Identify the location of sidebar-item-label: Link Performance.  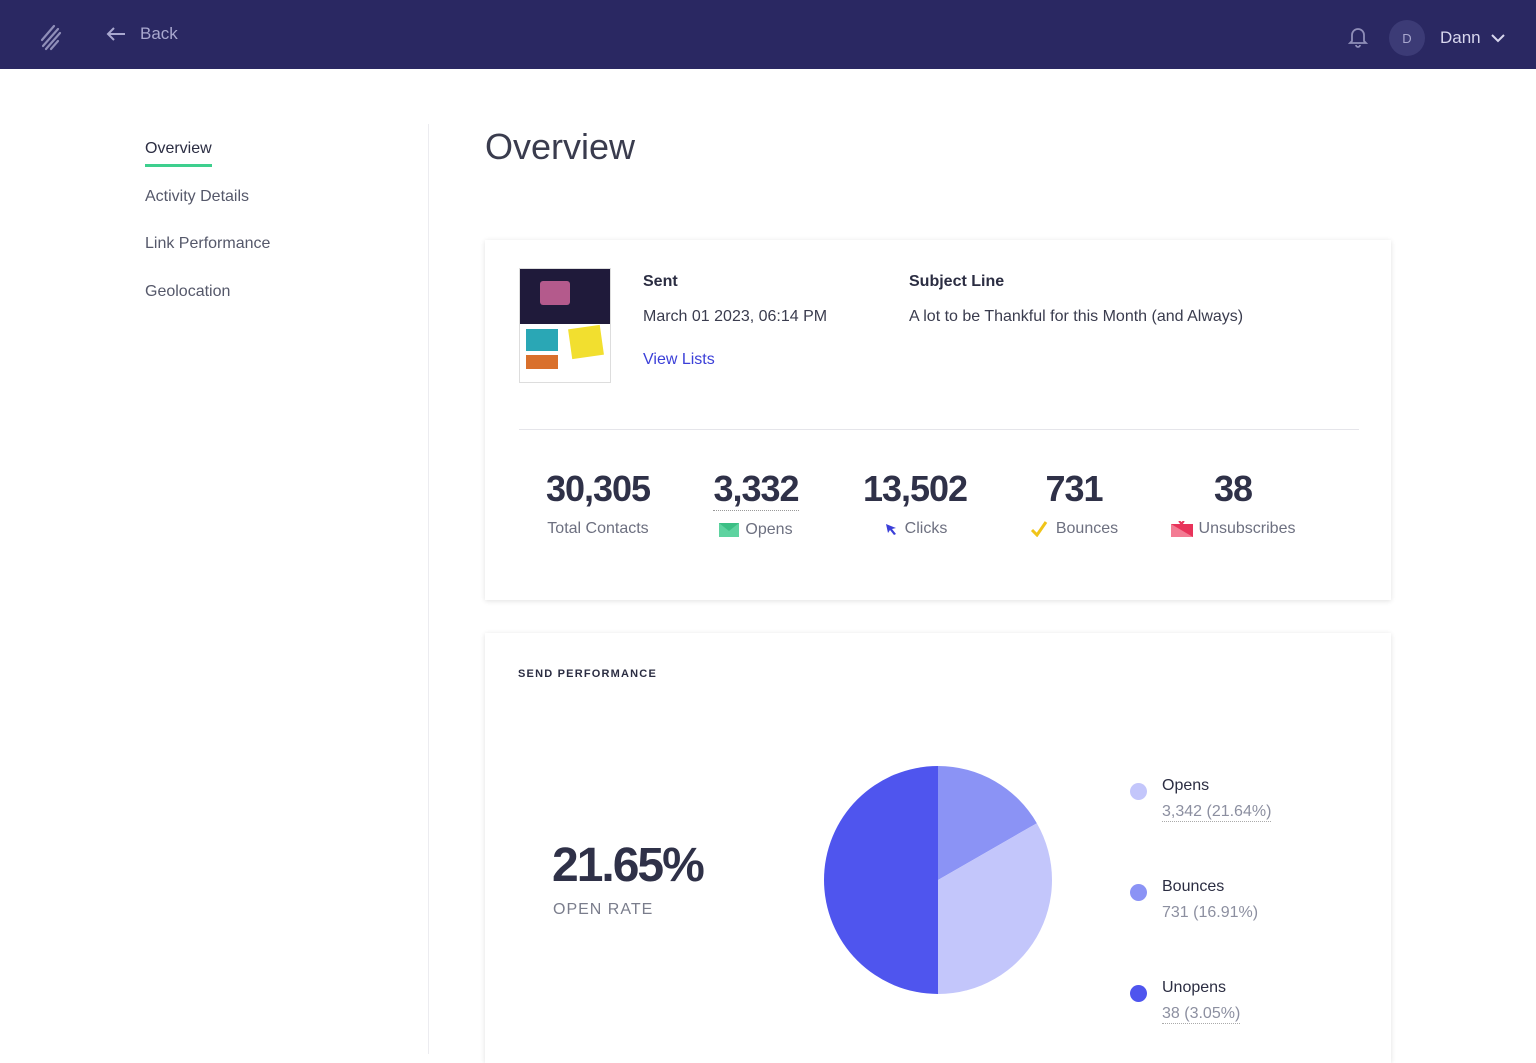
(208, 243).